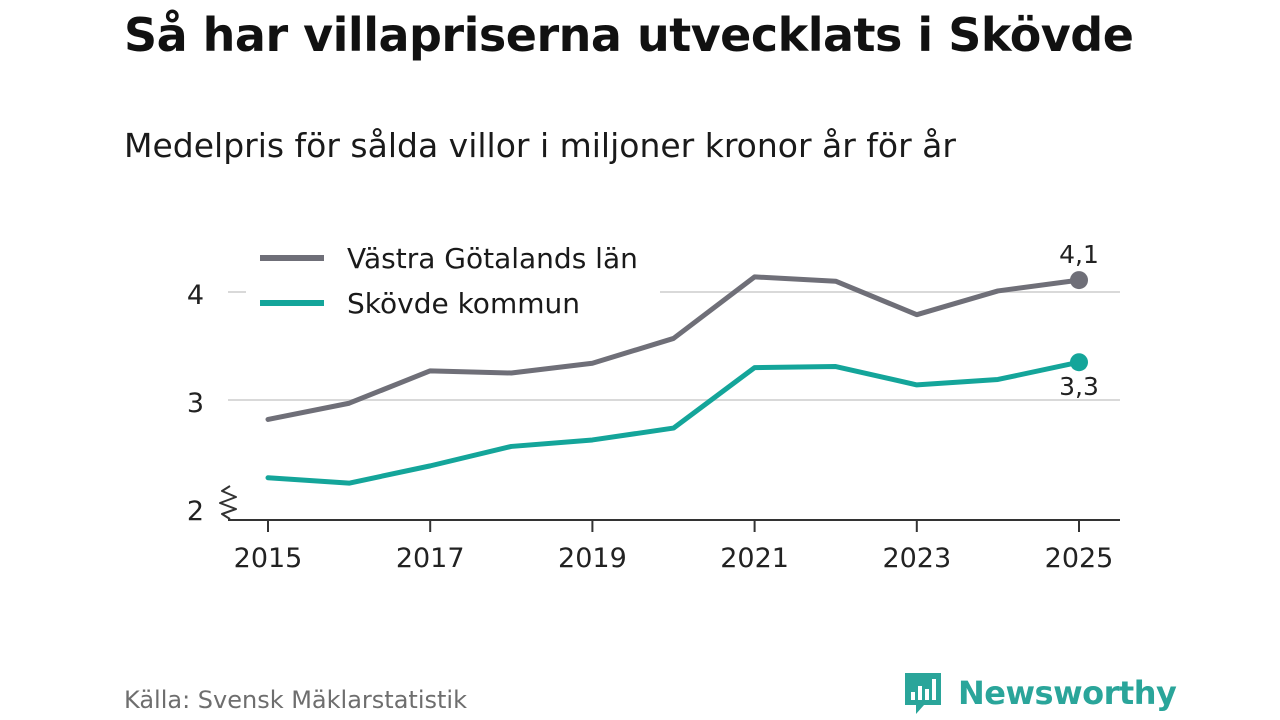  I want to click on chart-title: Så har villapriserna utvecklats i Skövde, so click(629, 35).